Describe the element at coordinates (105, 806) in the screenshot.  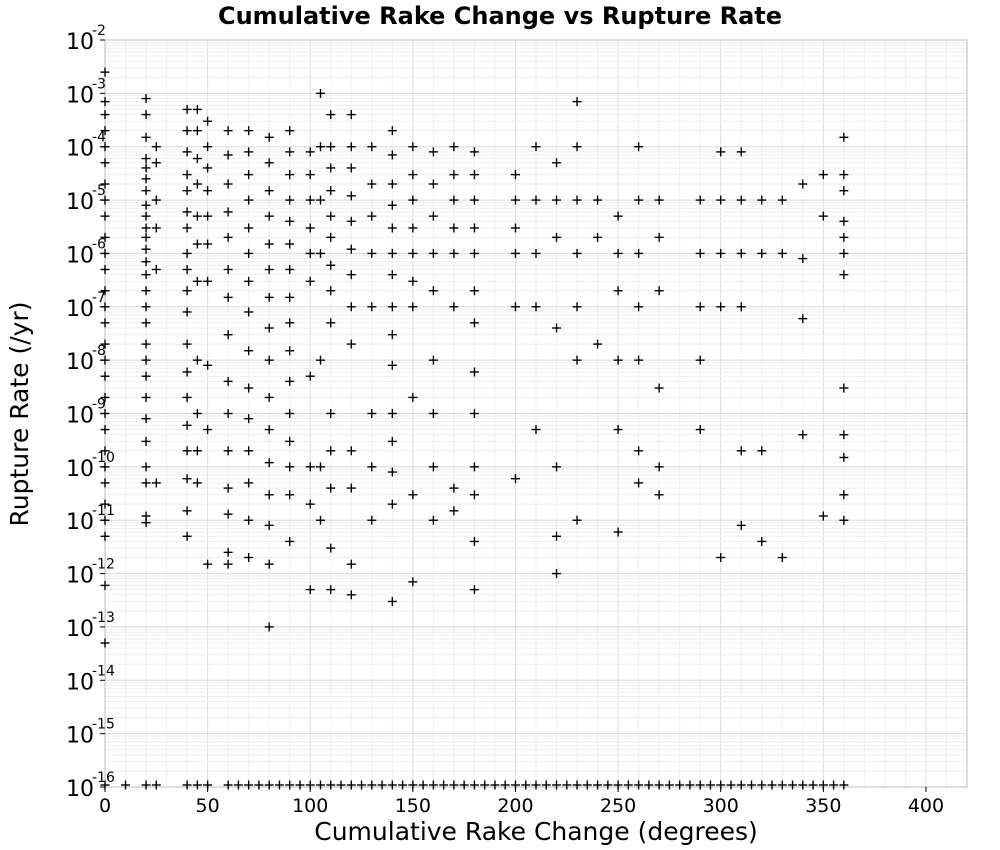
I see `x-tick-label: 0` at that location.